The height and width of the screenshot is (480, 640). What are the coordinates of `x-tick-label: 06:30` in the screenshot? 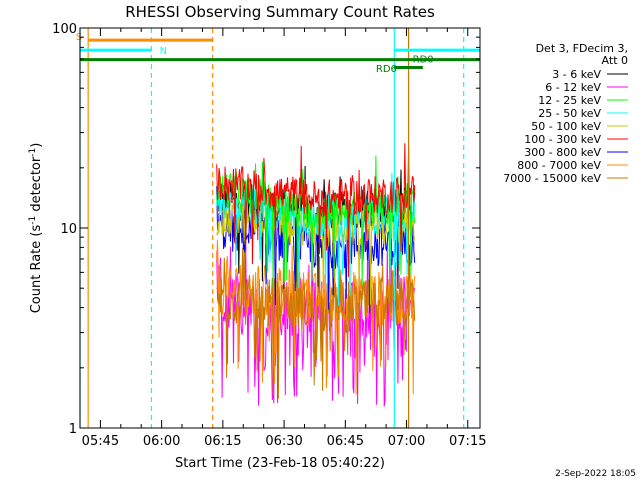 It's located at (283, 441).